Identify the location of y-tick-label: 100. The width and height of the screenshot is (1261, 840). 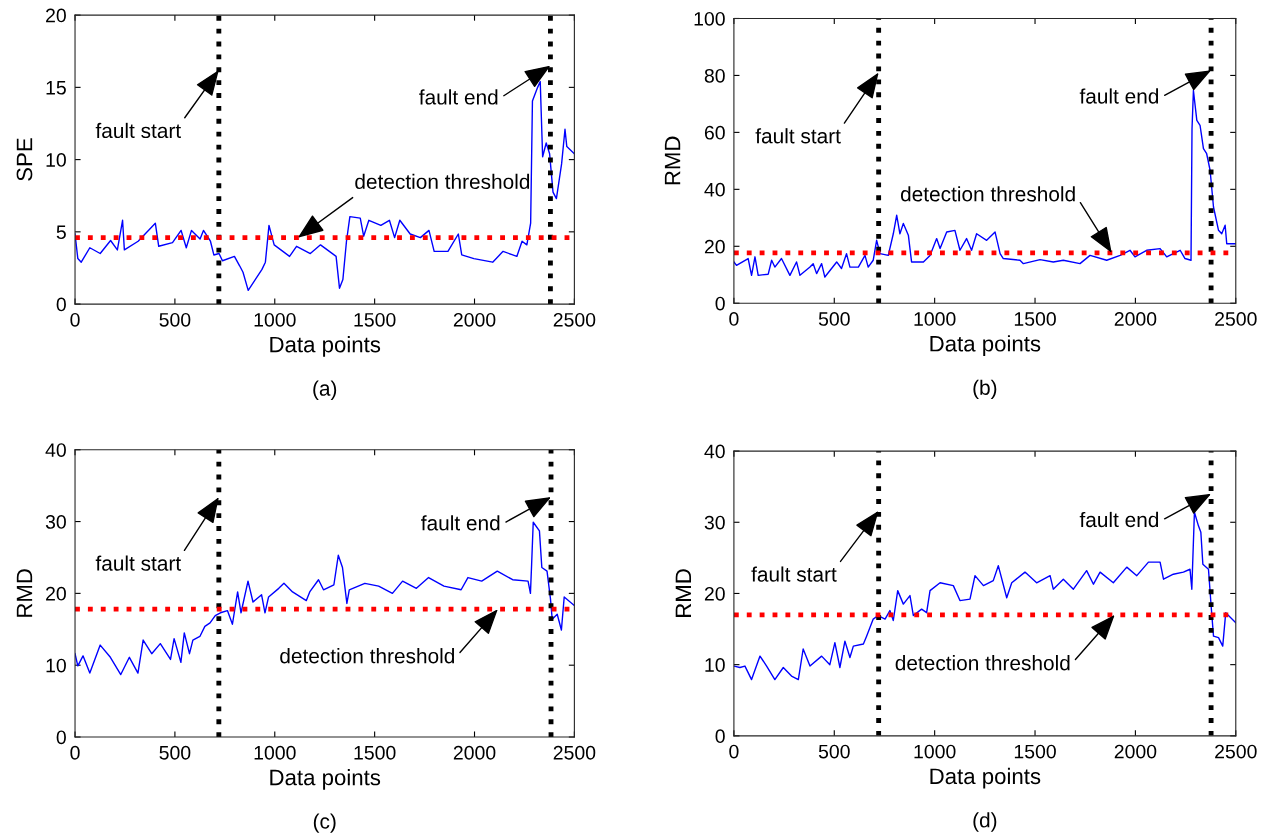
(709, 18).